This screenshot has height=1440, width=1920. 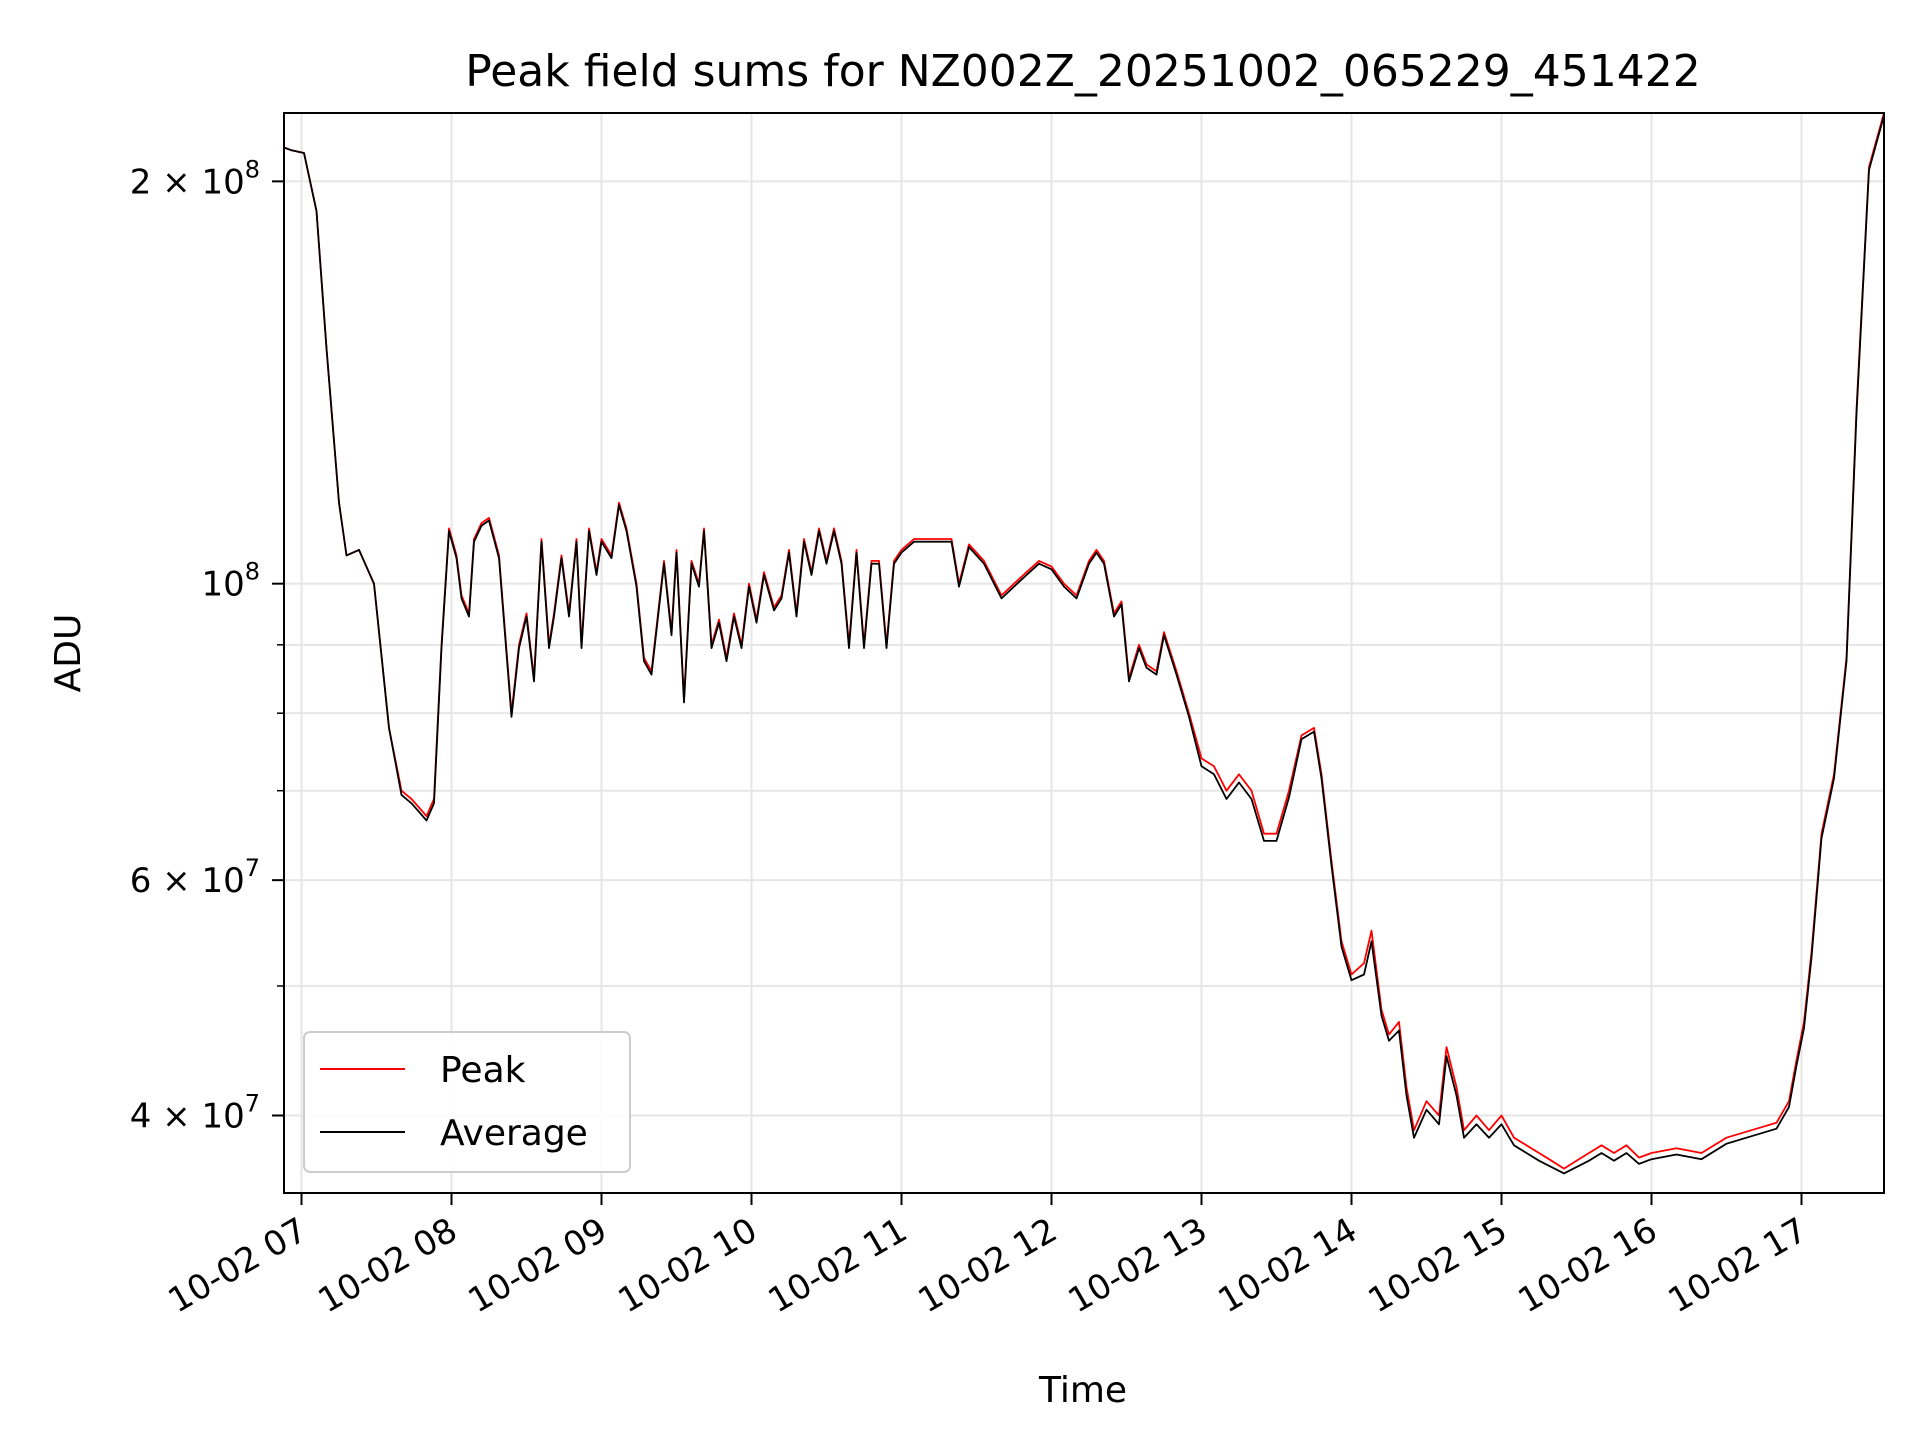 I want to click on y-axis: 2 × 108 108 6 × 107 4 × 107, so click(x=207, y=645).